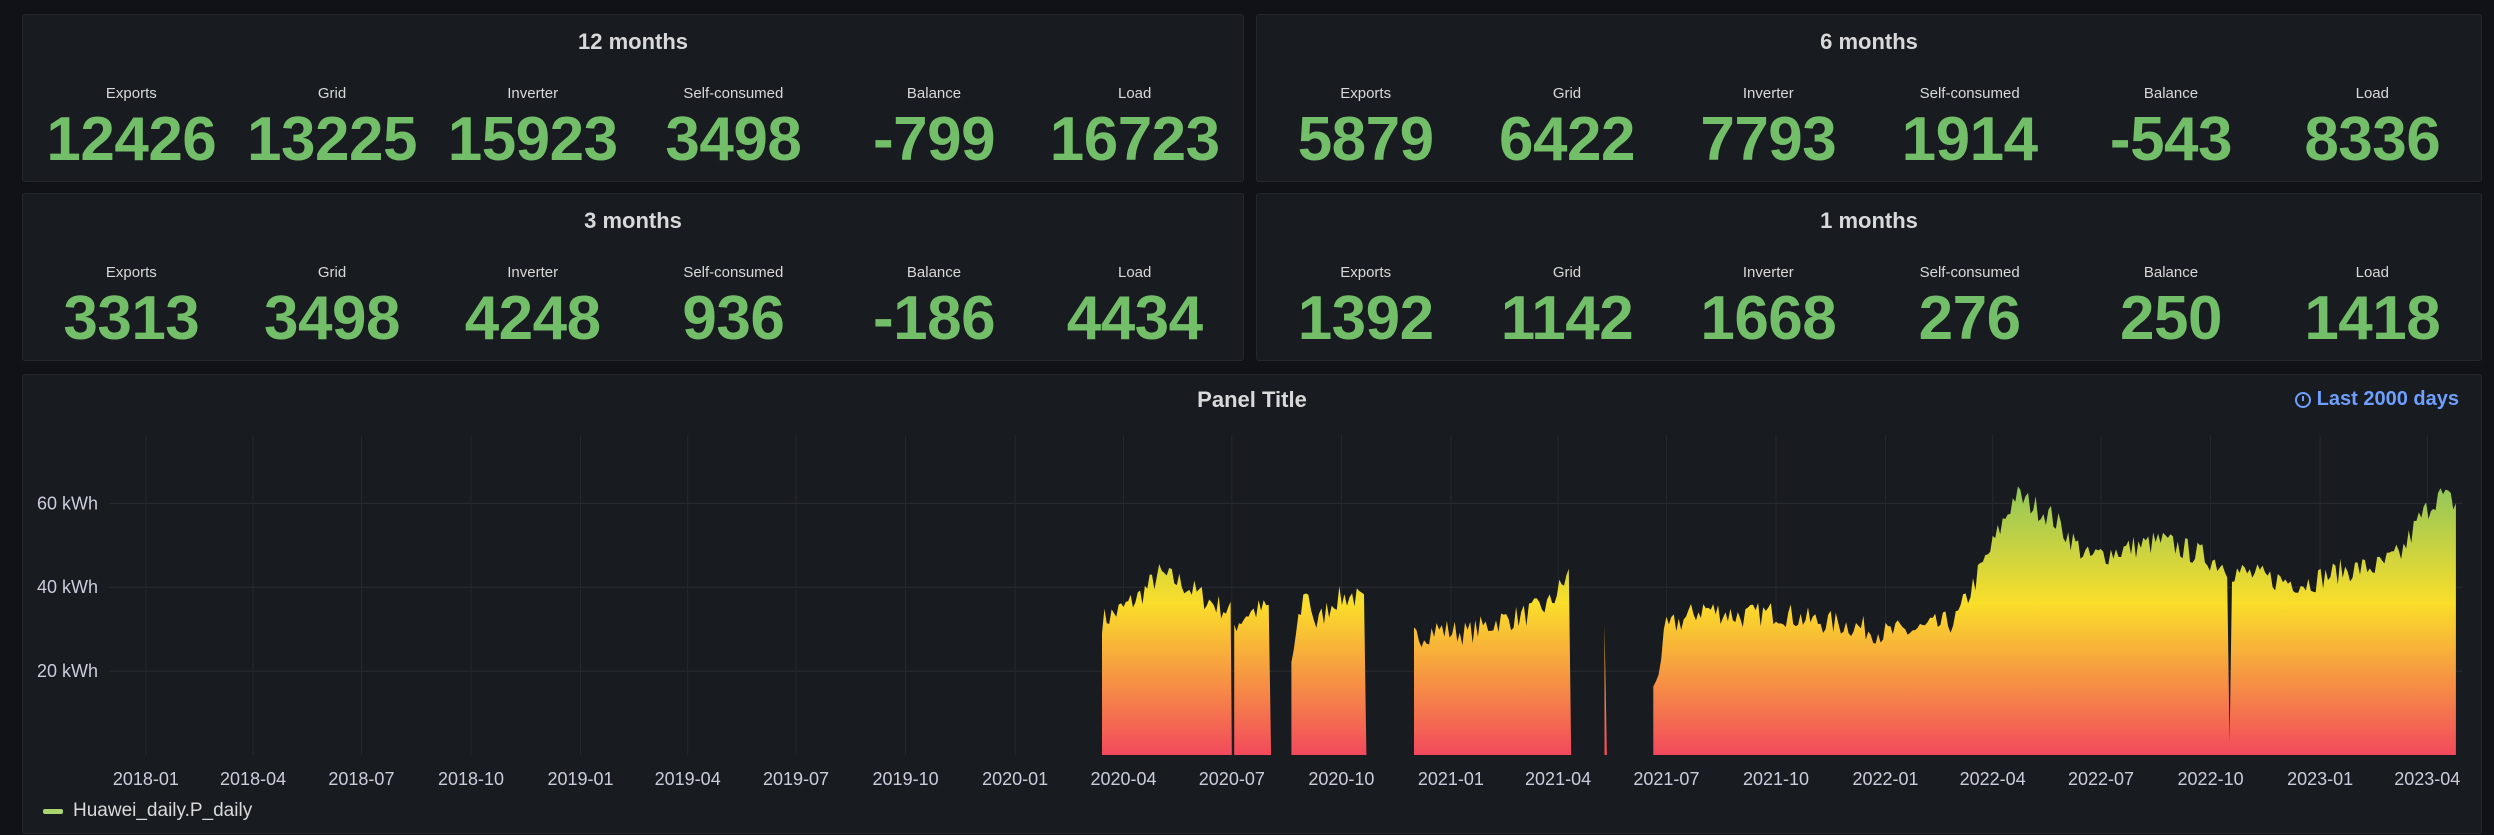 The height and width of the screenshot is (835, 2494). I want to click on stat-value: 936, so click(733, 318).